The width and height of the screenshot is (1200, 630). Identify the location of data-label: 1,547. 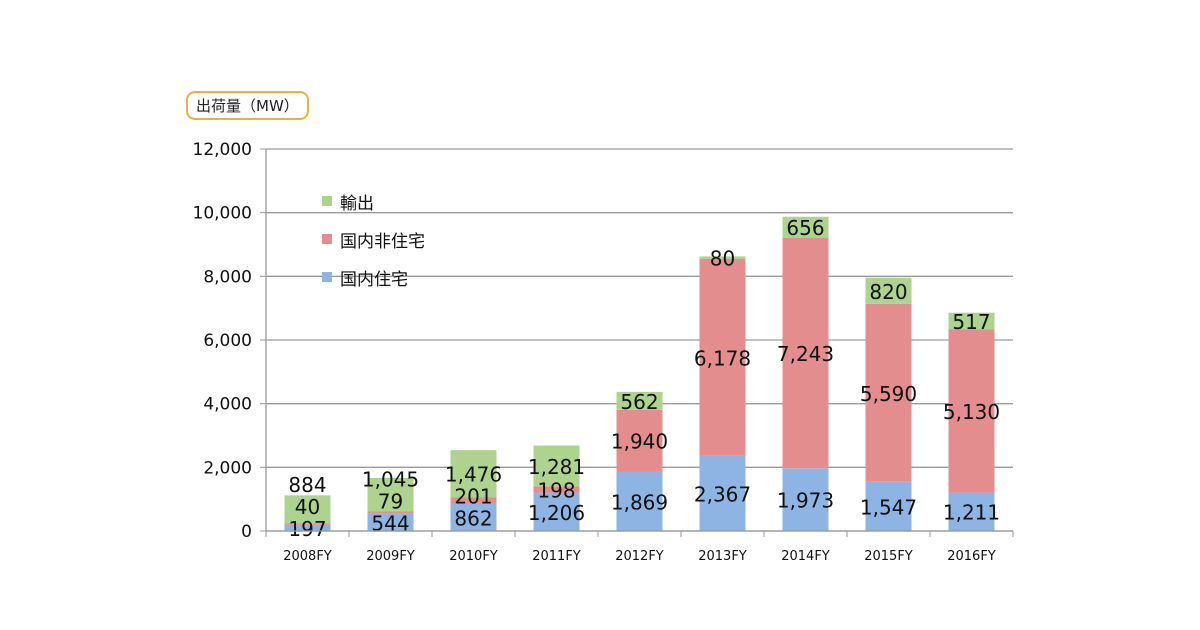
(888, 507).